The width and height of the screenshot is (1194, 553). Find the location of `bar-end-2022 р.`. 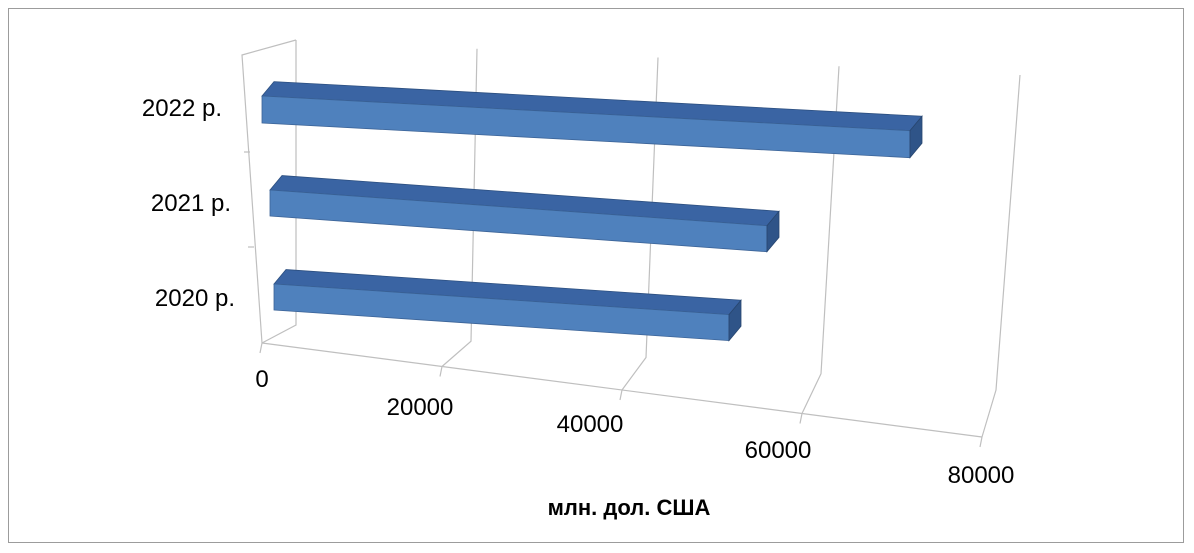

bar-end-2022 р. is located at coordinates (916, 137).